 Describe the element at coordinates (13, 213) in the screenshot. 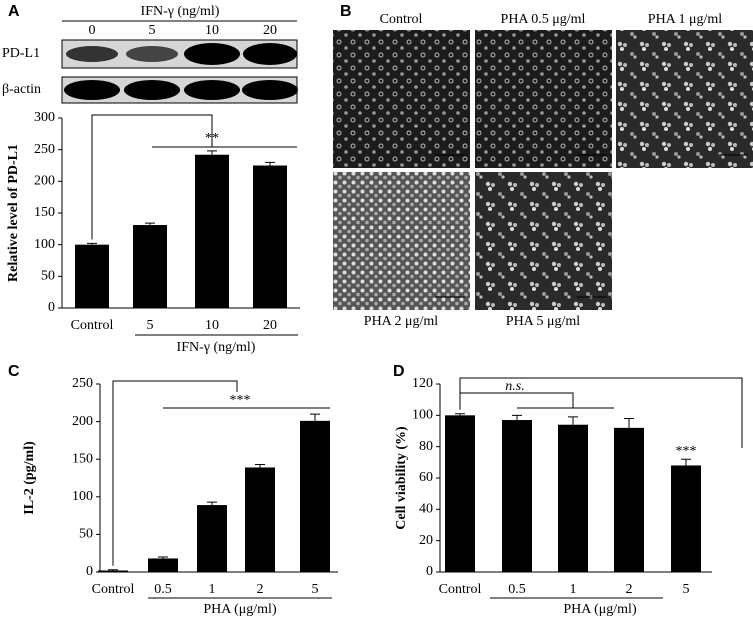

I see `y-axis-label: Relative level of PD-L1` at that location.